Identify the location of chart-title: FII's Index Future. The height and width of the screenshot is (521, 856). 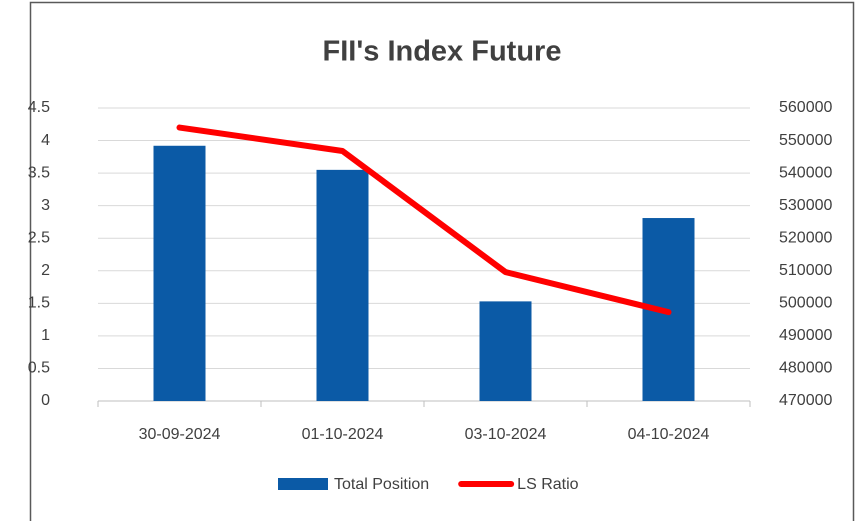
(442, 52).